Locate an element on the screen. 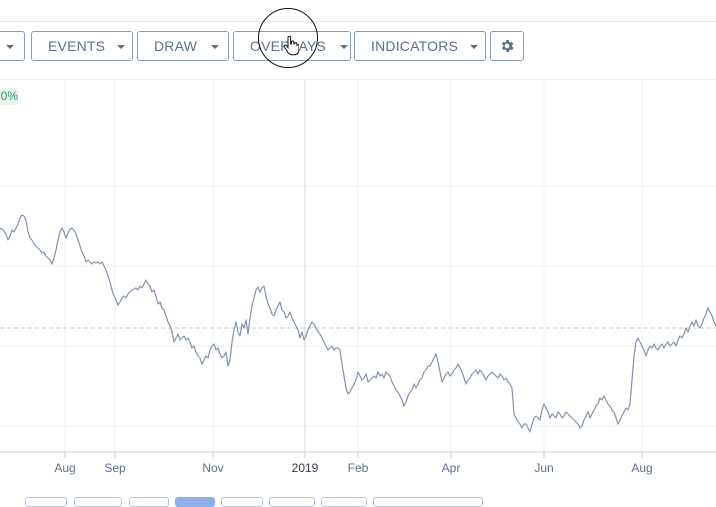 The width and height of the screenshot is (716, 507). x-tick-label: Nov is located at coordinates (212, 468).